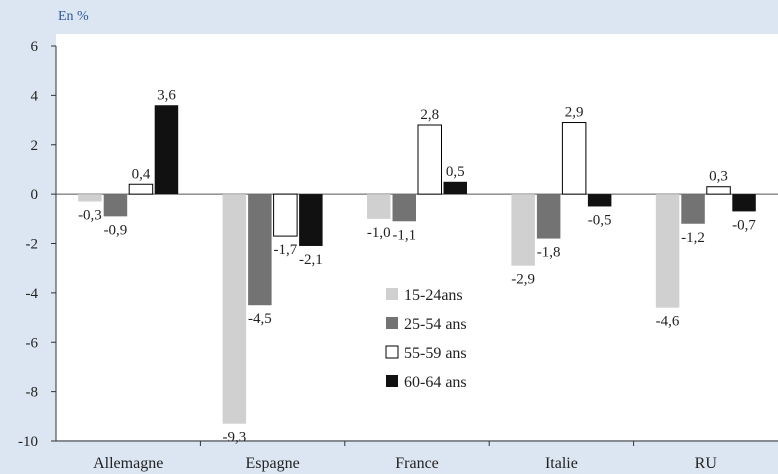 This screenshot has width=778, height=474. I want to click on x-tick-label: France, so click(417, 463).